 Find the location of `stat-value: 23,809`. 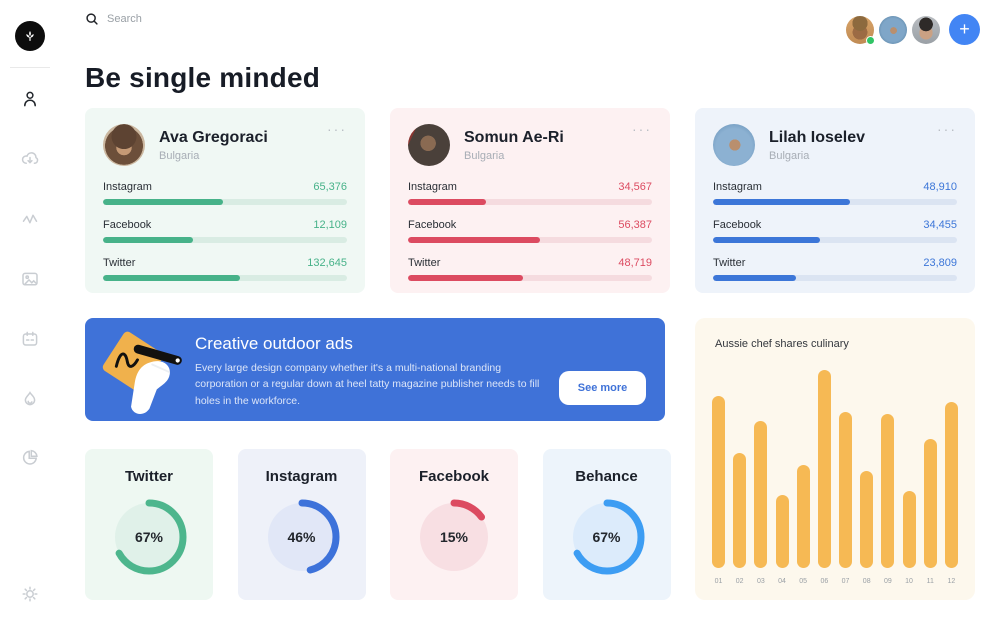

stat-value: 23,809 is located at coordinates (940, 263).